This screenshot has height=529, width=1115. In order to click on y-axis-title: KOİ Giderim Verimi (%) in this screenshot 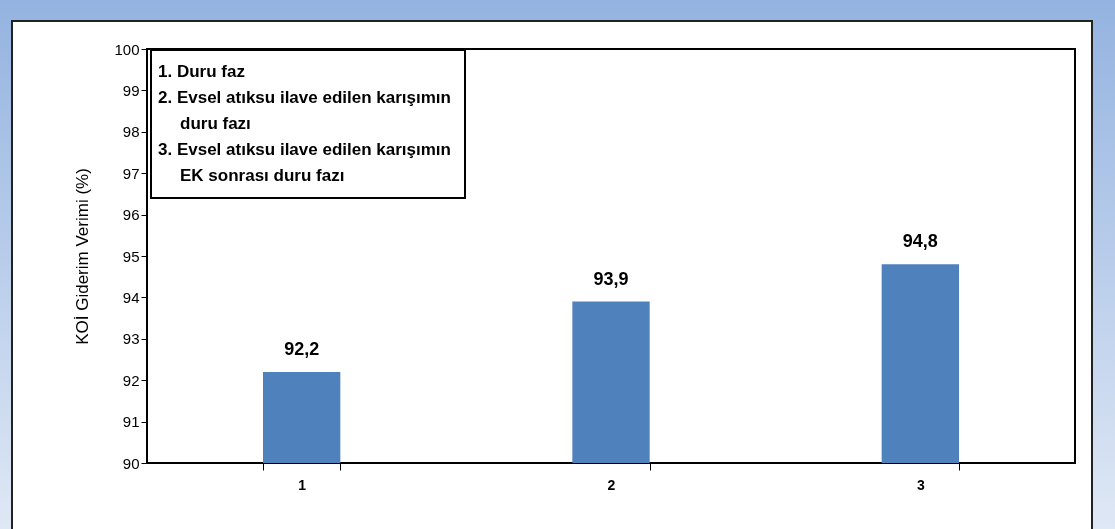, I will do `click(83, 256)`.